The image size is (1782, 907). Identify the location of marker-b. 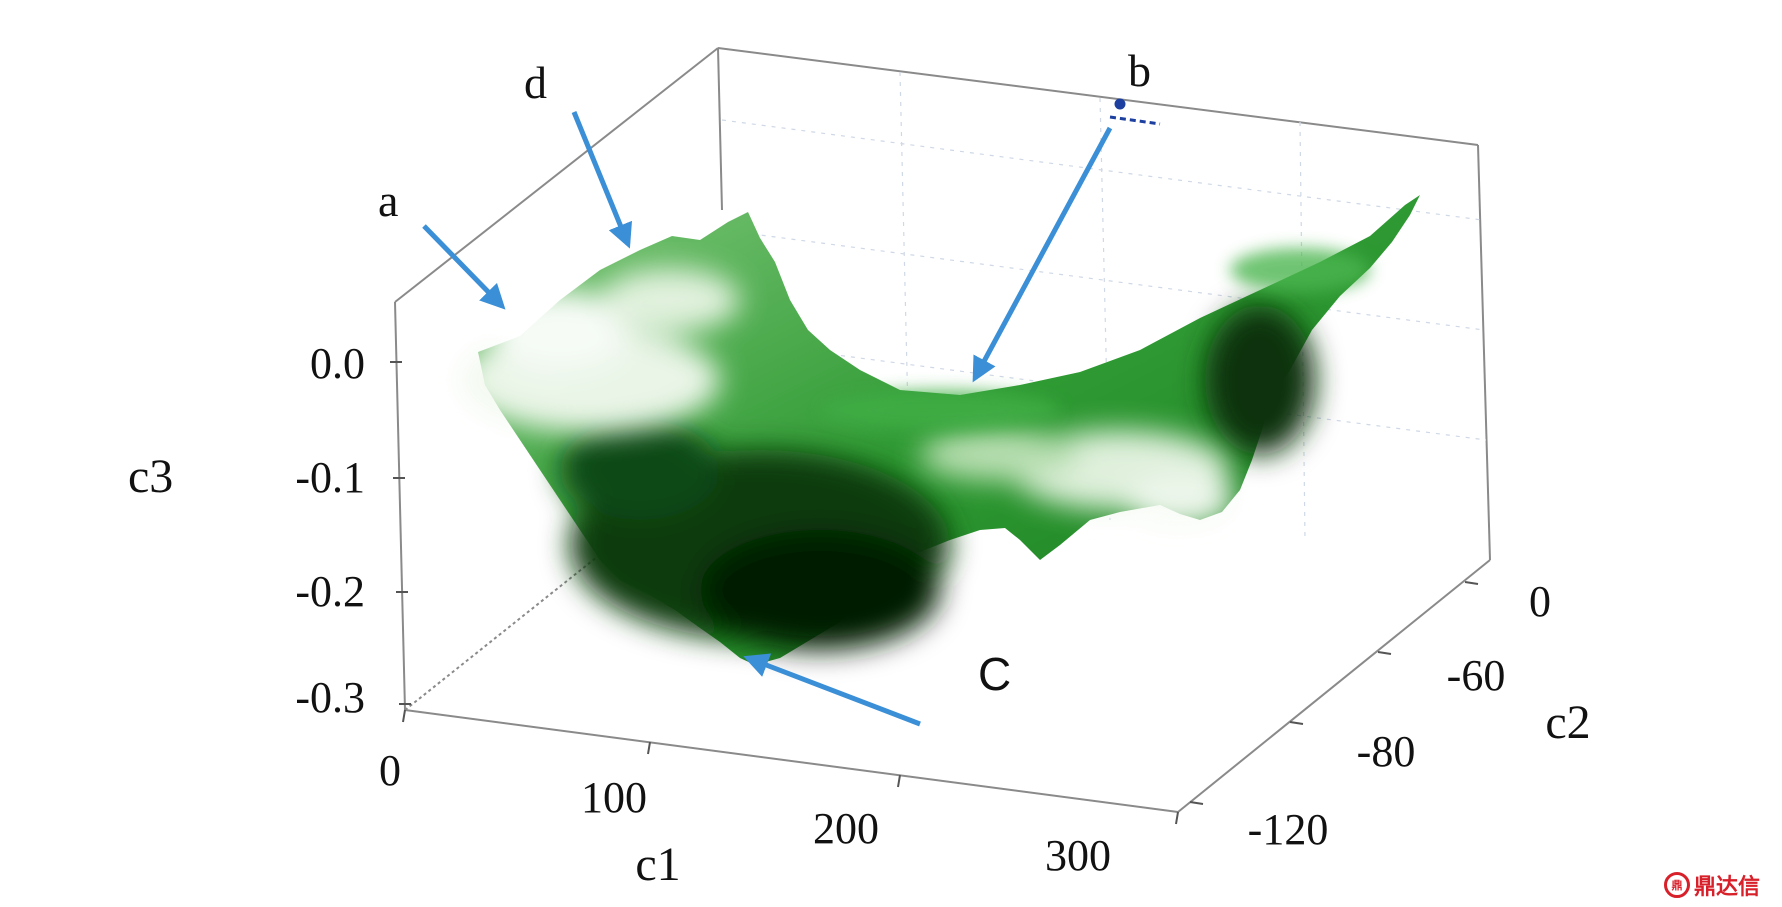
(1135, 112).